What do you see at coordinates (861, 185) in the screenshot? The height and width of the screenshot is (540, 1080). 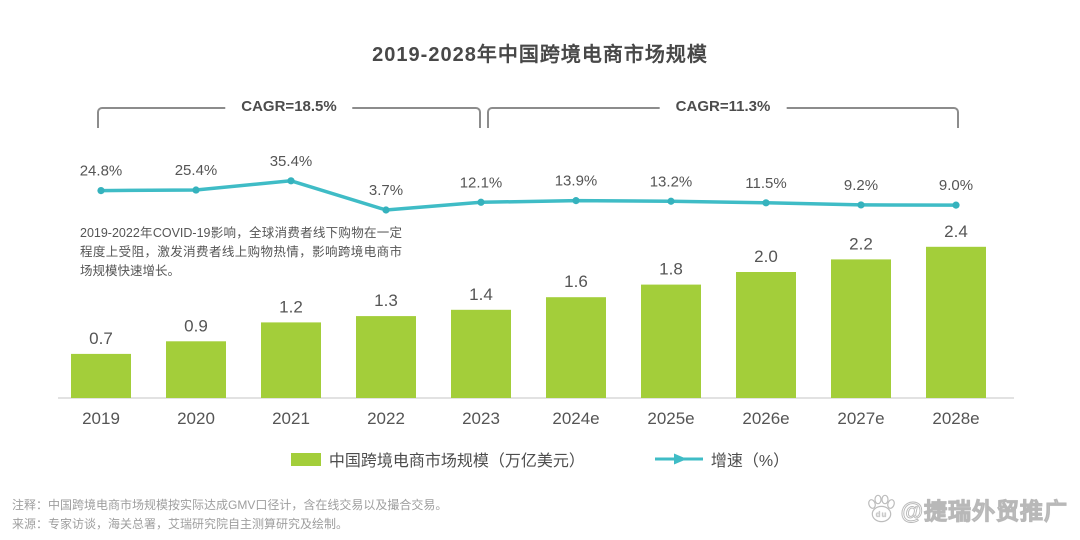 I see `svg-text: 9.2%` at bounding box center [861, 185].